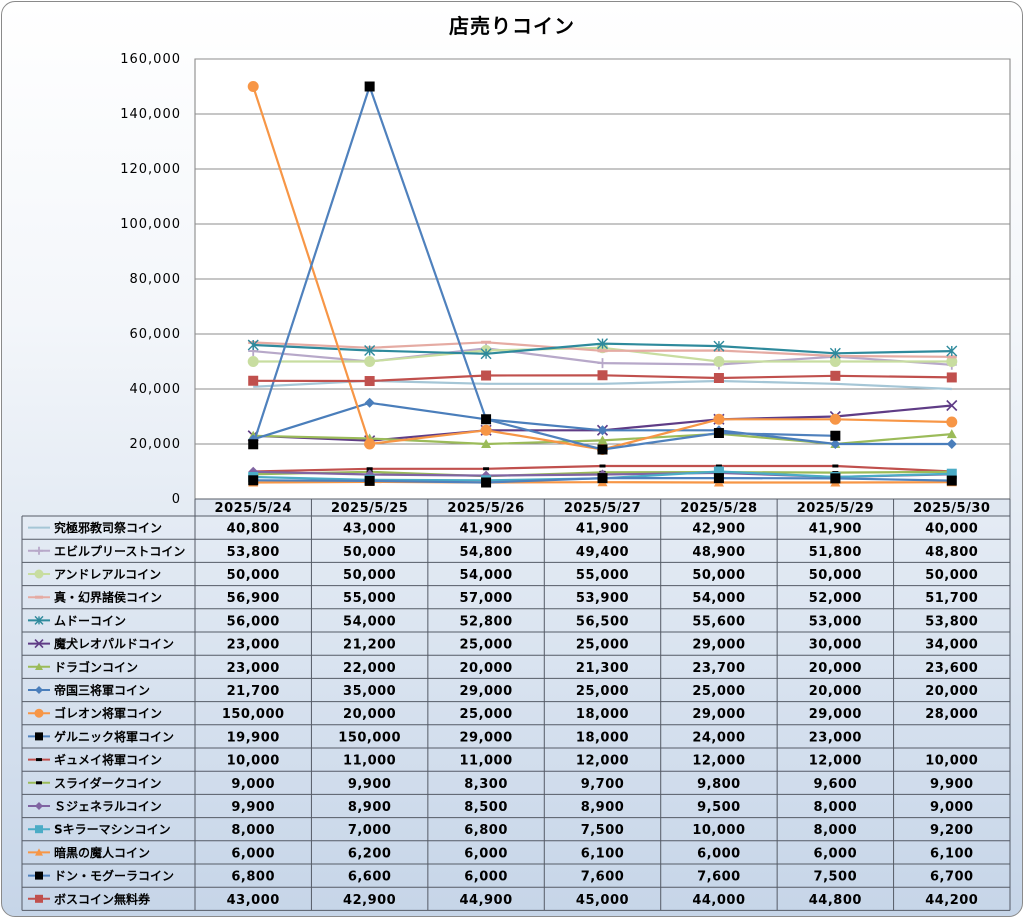  Describe the element at coordinates (603, 877) in the screenshot. I see `data-label: 7,600` at that location.